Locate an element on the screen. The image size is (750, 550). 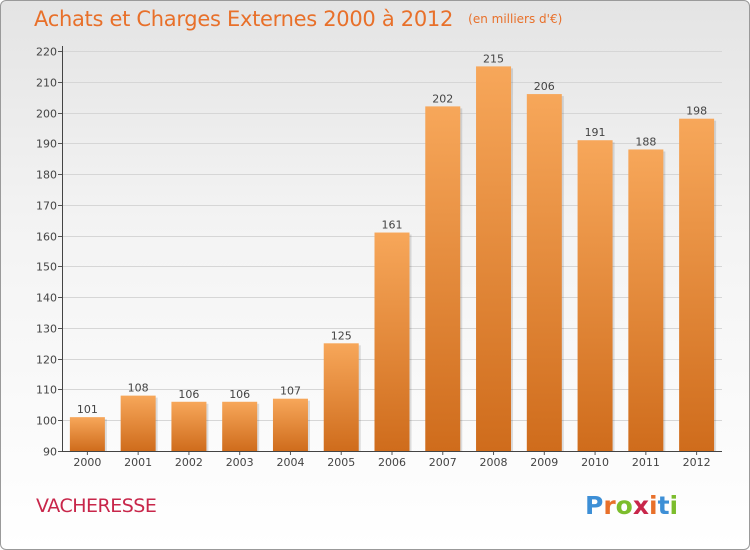
bar-value-label: 161 is located at coordinates (392, 225).